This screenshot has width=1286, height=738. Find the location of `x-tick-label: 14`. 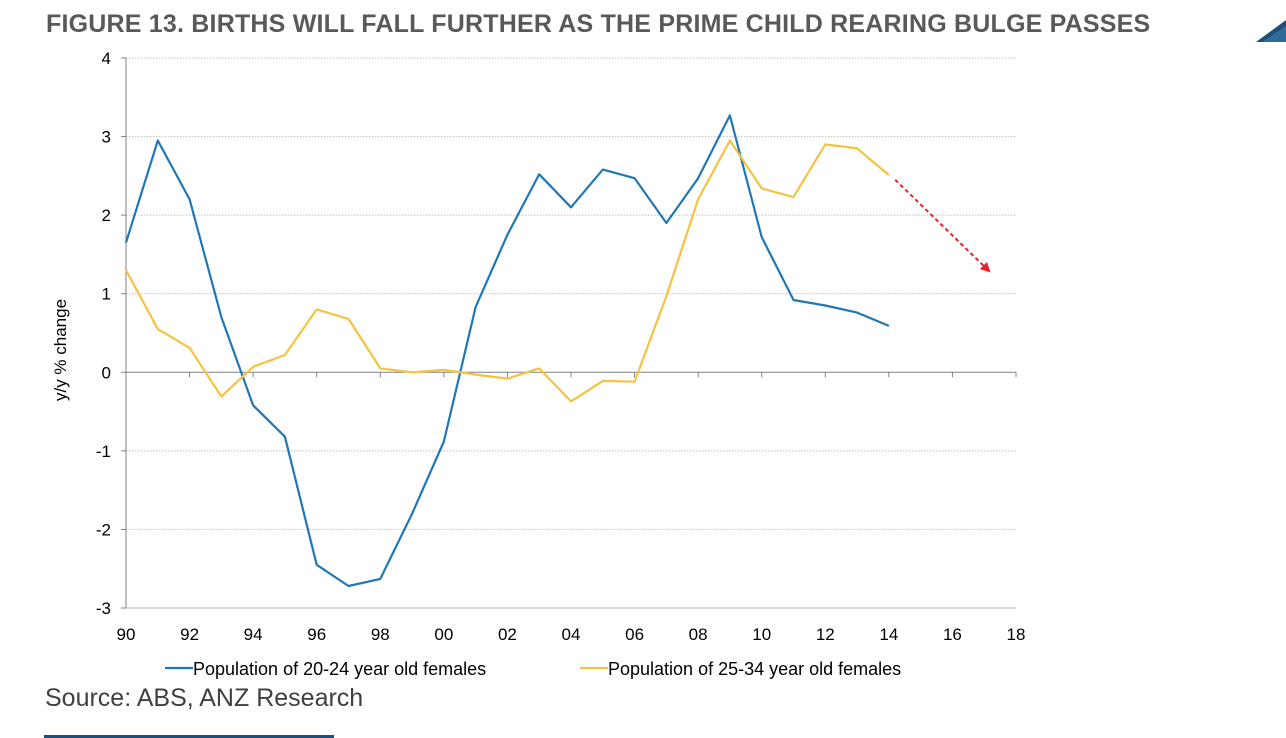

x-tick-label: 14 is located at coordinates (888, 634).